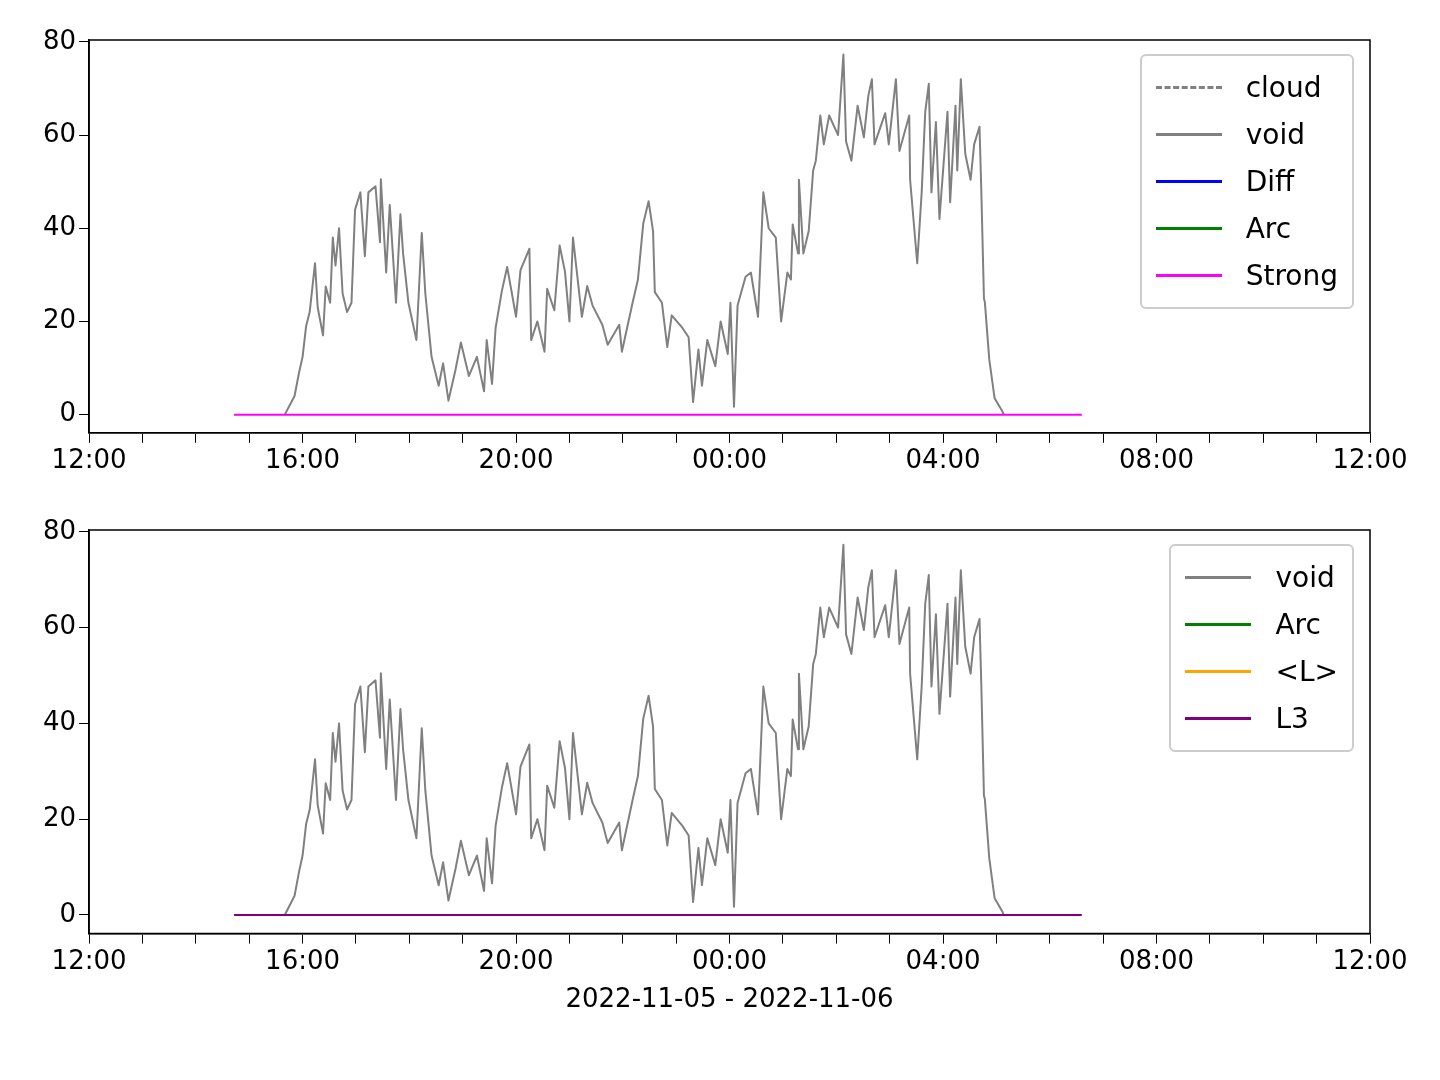 This screenshot has width=1440, height=1080. What do you see at coordinates (1292, 718) in the screenshot?
I see `legend-label: L3` at bounding box center [1292, 718].